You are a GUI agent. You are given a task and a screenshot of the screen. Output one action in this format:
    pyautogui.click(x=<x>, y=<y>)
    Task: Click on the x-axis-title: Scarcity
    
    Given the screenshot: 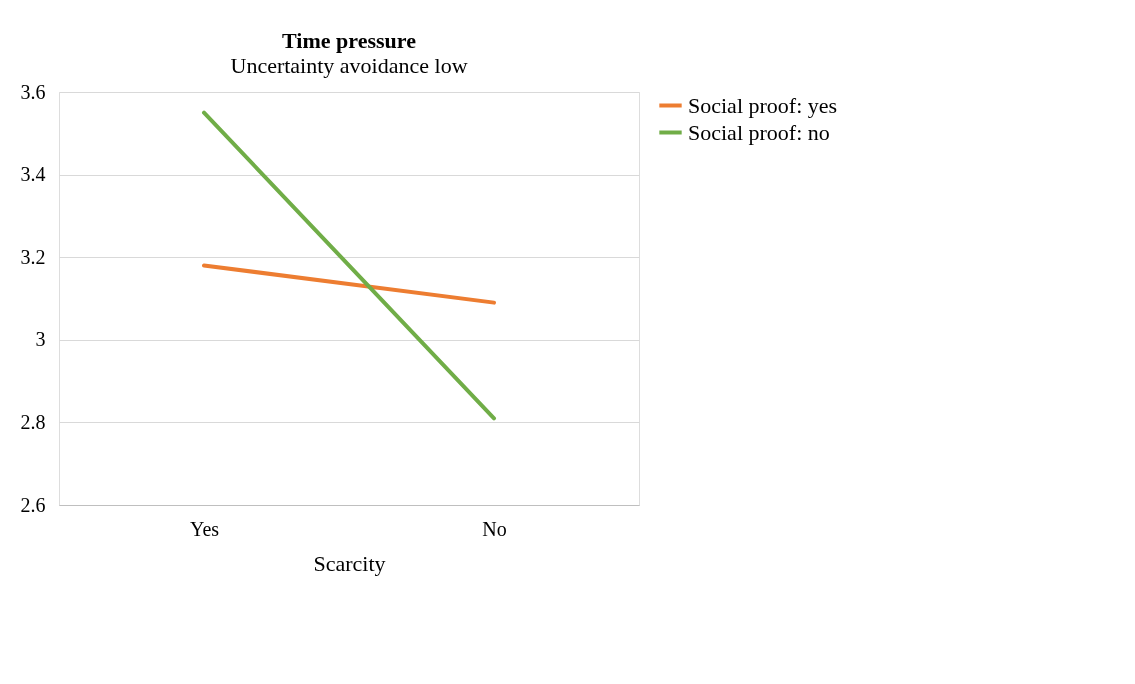 What is the action you would take?
    pyautogui.click(x=349, y=563)
    